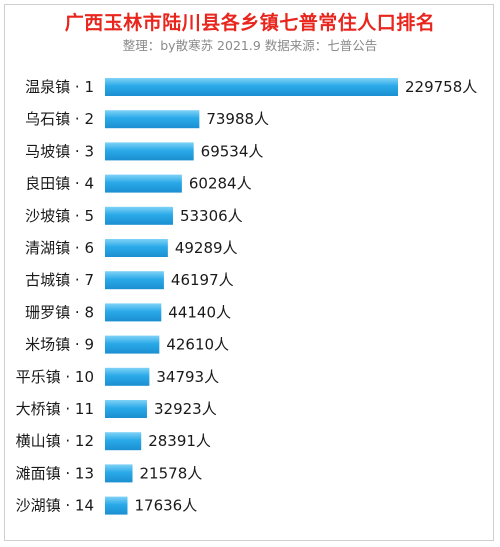 This screenshot has width=500, height=547. What do you see at coordinates (59, 345) in the screenshot?
I see `category-label: 米场镇 · 9` at bounding box center [59, 345].